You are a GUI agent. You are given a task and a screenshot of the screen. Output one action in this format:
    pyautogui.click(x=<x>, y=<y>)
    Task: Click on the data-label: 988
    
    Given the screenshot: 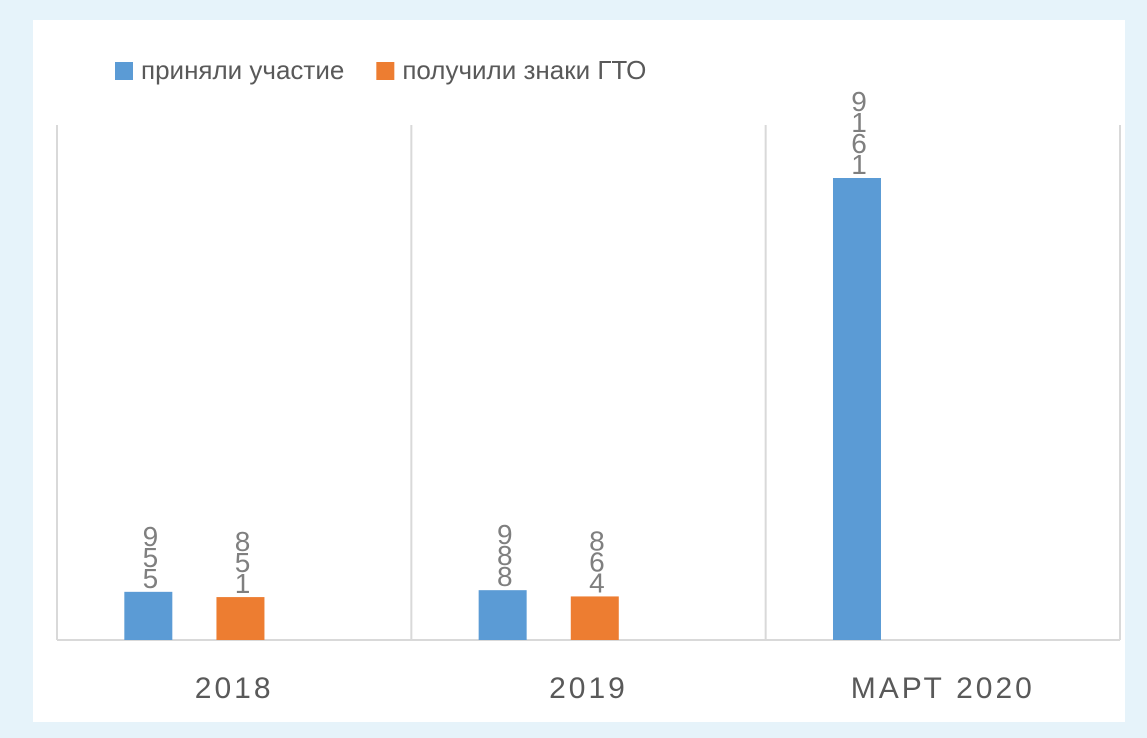 What is the action you would take?
    pyautogui.click(x=504, y=552)
    